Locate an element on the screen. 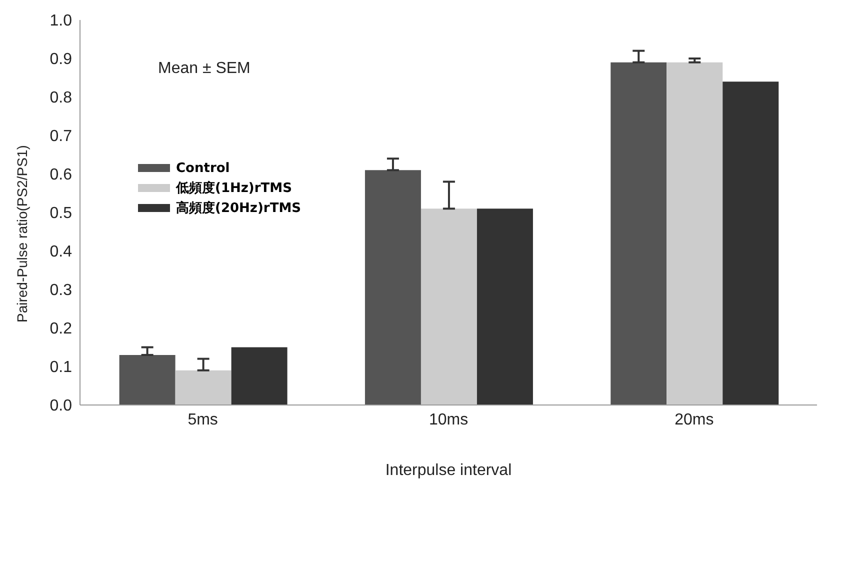 The image size is (841, 563). y-tick-label: 0.7 is located at coordinates (61, 137).